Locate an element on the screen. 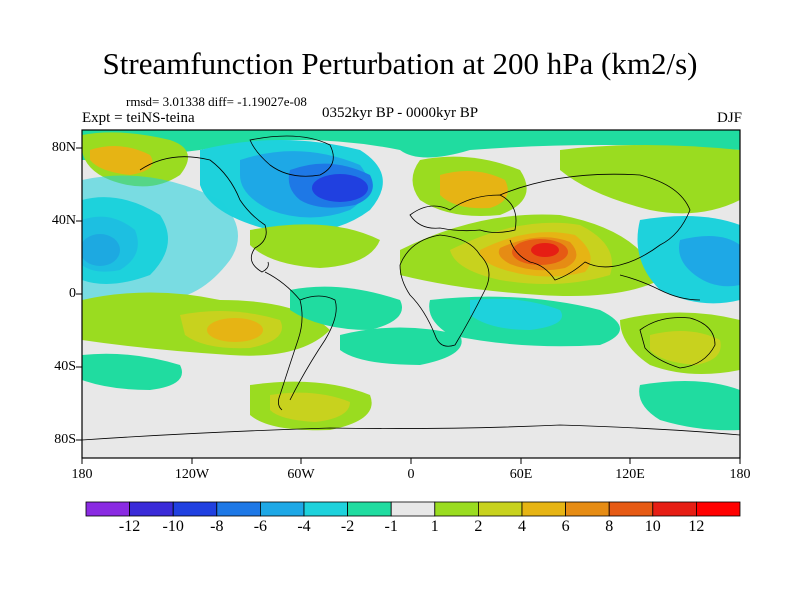  coast-indonesia is located at coordinates (660, 287).